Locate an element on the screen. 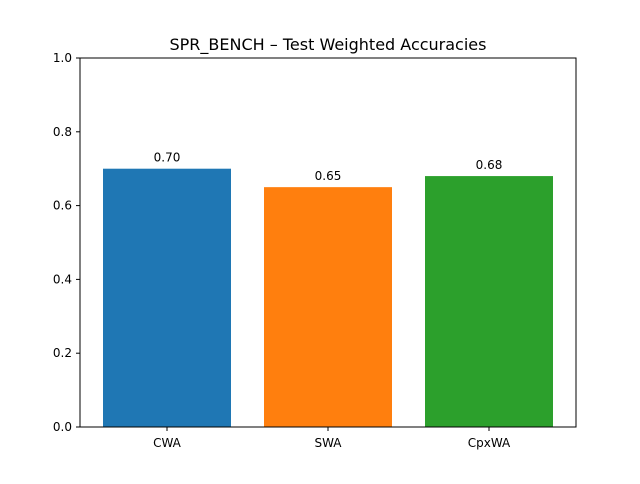 Image resolution: width=640 pixels, height=484 pixels. y-tick-label: 0.4 is located at coordinates (62, 279).